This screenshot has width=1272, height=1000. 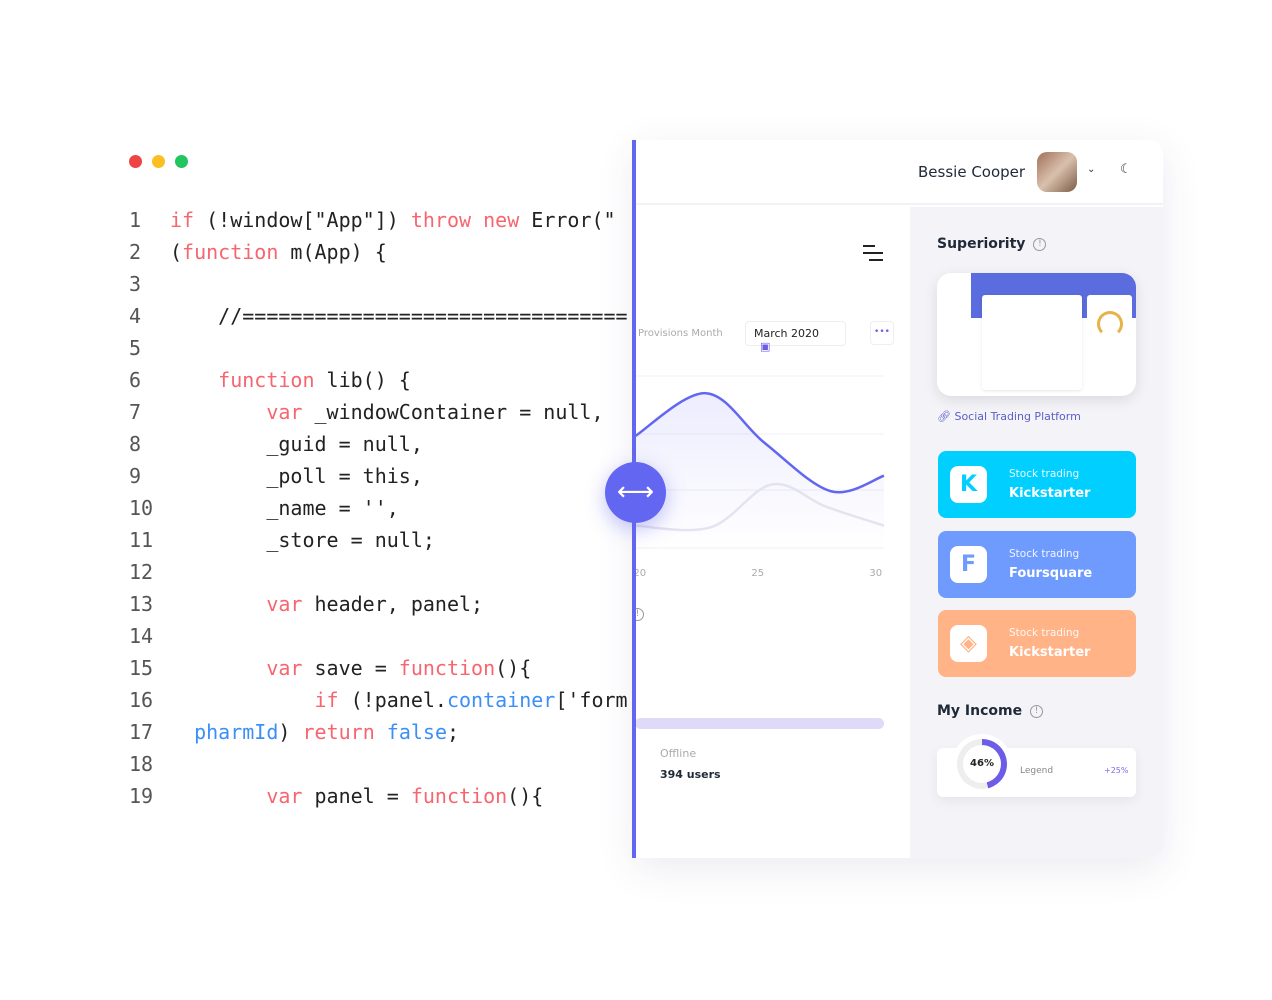 I want to click on code-line: 15 var save = function(){​, so click(x=379, y=668).